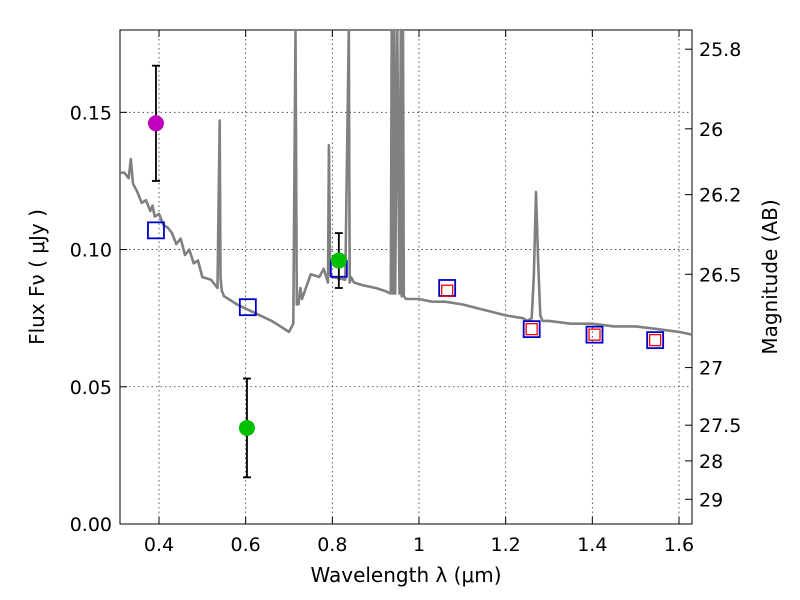 The width and height of the screenshot is (800, 600). What do you see at coordinates (246, 545) in the screenshot?
I see `x-tick-label: 0.6` at bounding box center [246, 545].